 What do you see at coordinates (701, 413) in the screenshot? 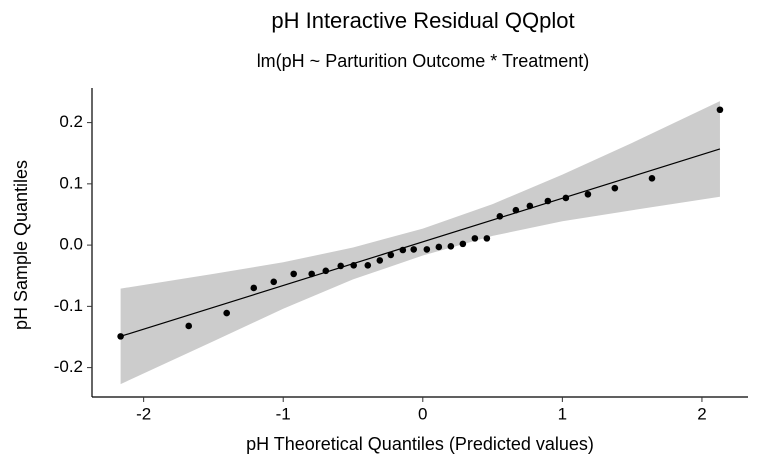
I see `x-tick-label: 2` at bounding box center [701, 413].